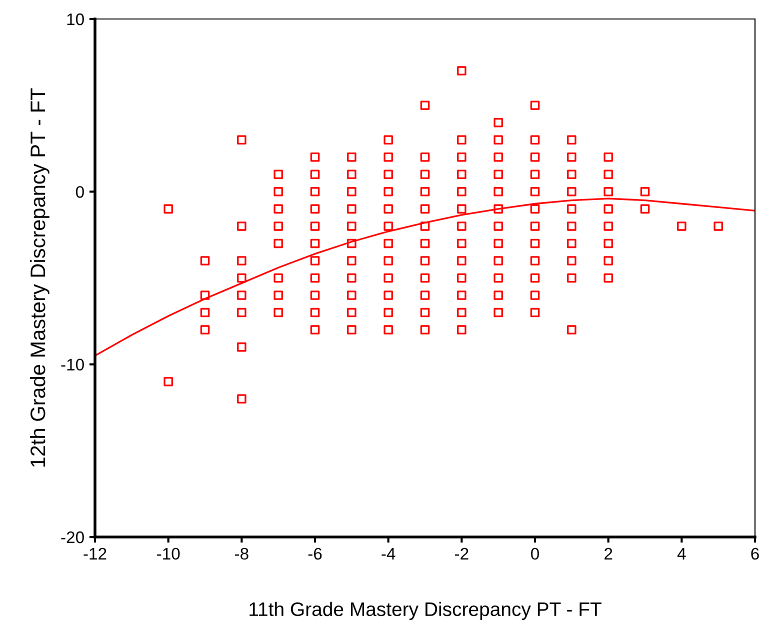 This screenshot has height=634, width=768. I want to click on y-tick-label: -20, so click(72, 537).